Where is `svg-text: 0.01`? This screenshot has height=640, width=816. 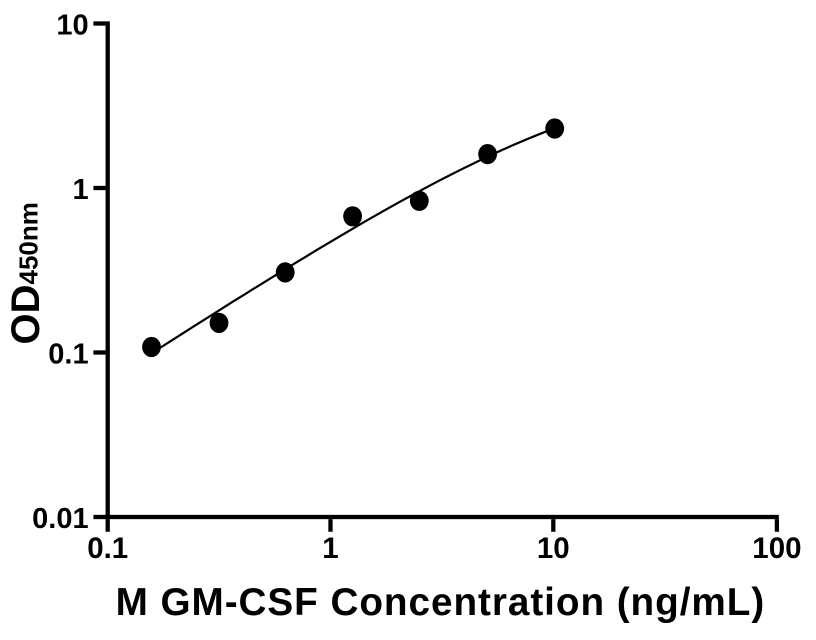 svg-text: 0.01 is located at coordinates (60, 519).